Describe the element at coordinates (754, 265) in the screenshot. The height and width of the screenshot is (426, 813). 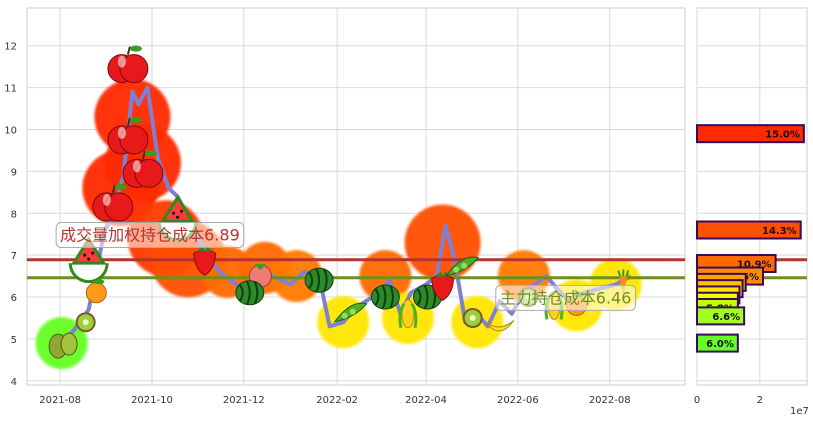
I see `distribution-bar-label: 10.9%` at that location.